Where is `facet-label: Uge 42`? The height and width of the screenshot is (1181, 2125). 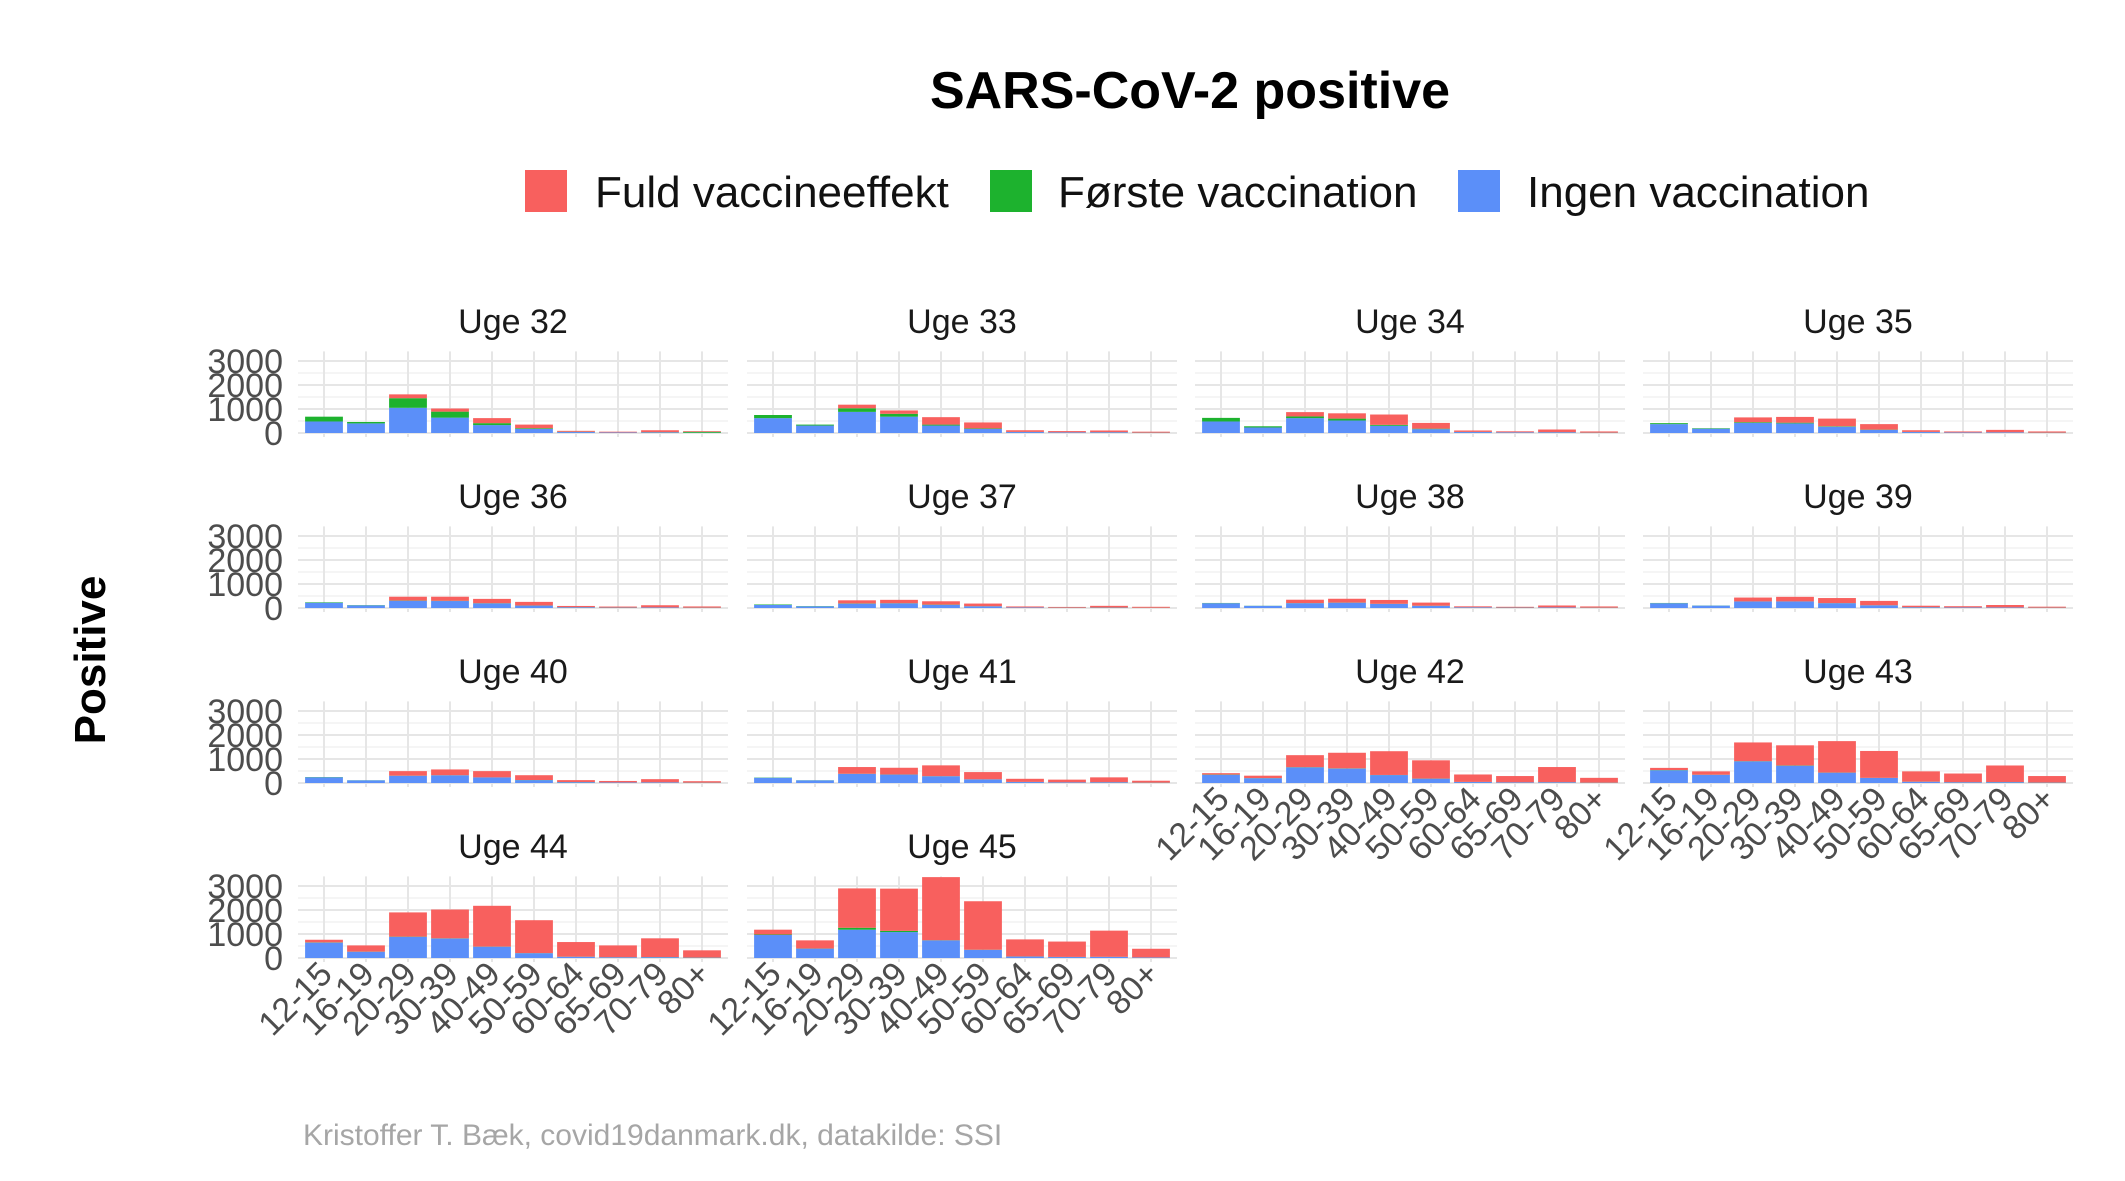 facet-label: Uge 42 is located at coordinates (1410, 672).